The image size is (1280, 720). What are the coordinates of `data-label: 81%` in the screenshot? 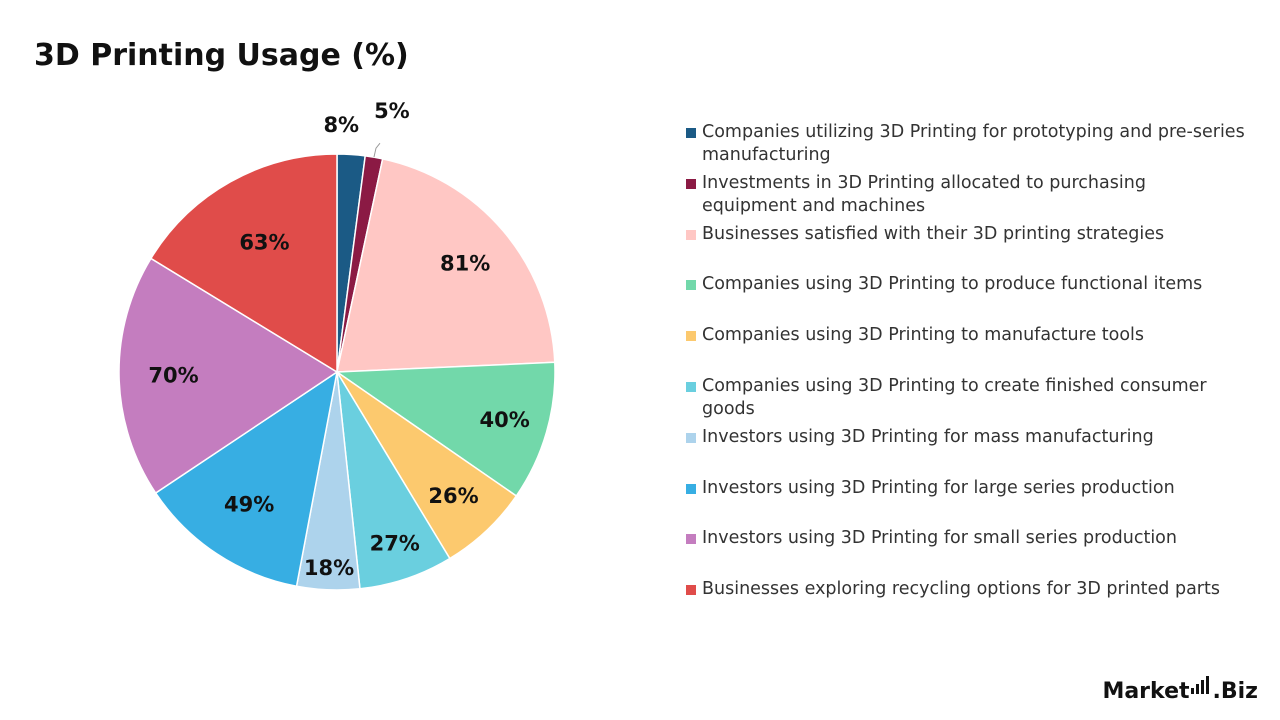 It's located at (465, 264).